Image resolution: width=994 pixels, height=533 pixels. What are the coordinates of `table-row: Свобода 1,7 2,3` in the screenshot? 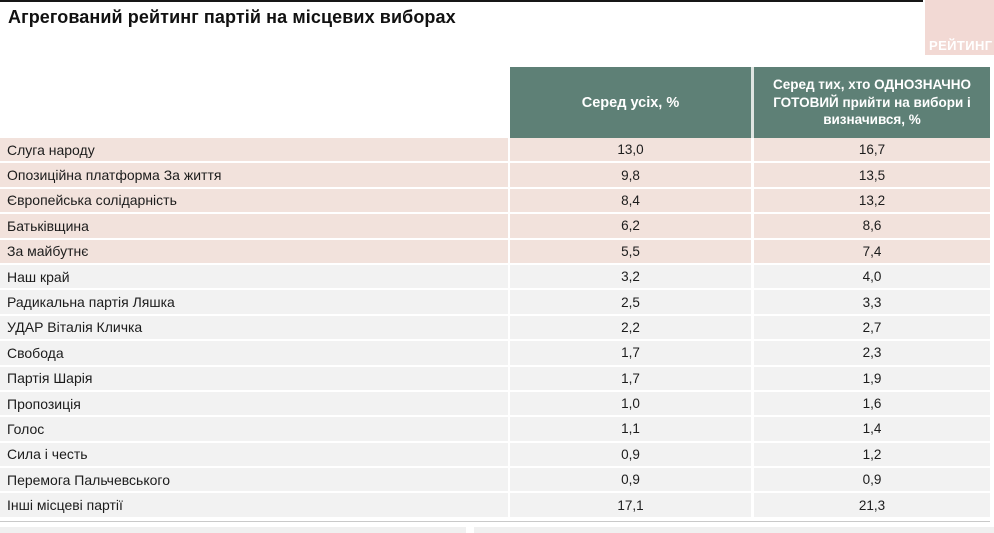 It's located at (495, 354).